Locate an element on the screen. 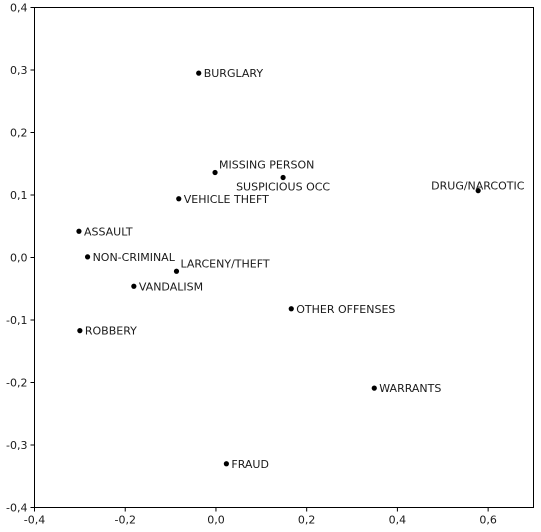  x-tick-label: 0,0 is located at coordinates (216, 520).